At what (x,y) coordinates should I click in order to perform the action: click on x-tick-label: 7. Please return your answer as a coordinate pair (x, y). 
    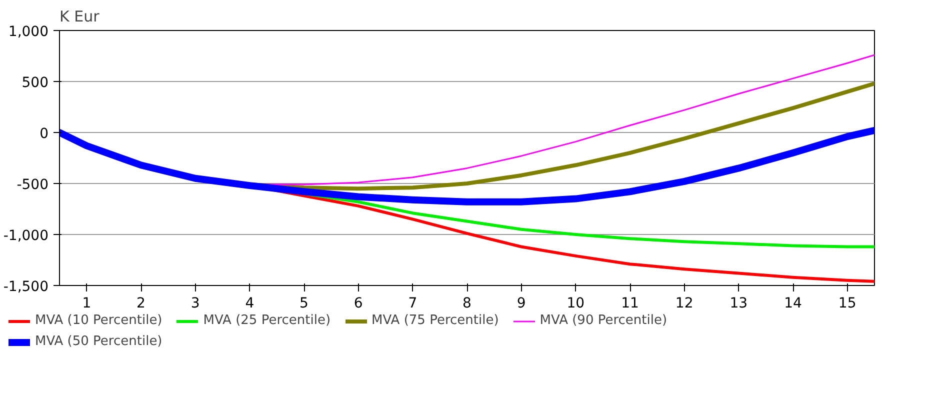
    Looking at the image, I should click on (413, 304).